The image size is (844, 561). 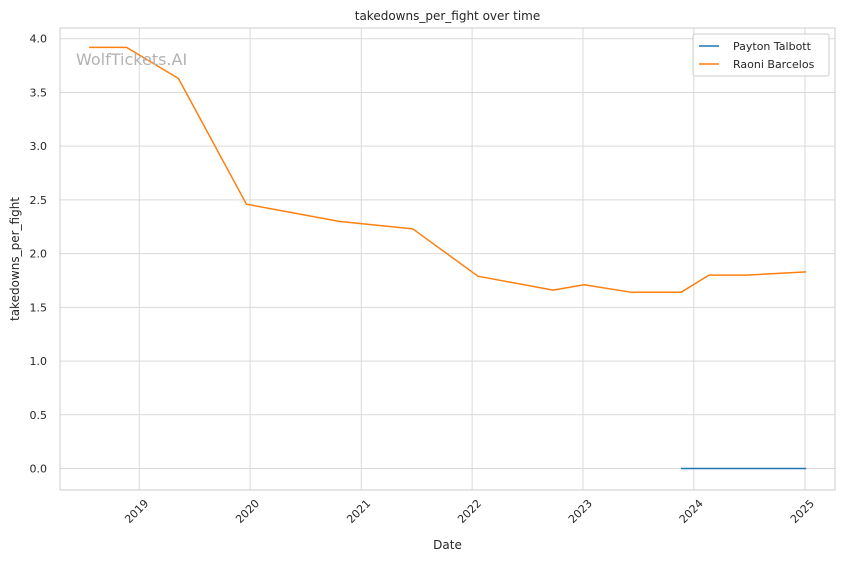 What do you see at coordinates (39, 361) in the screenshot?
I see `y-tick-label: 1.0` at bounding box center [39, 361].